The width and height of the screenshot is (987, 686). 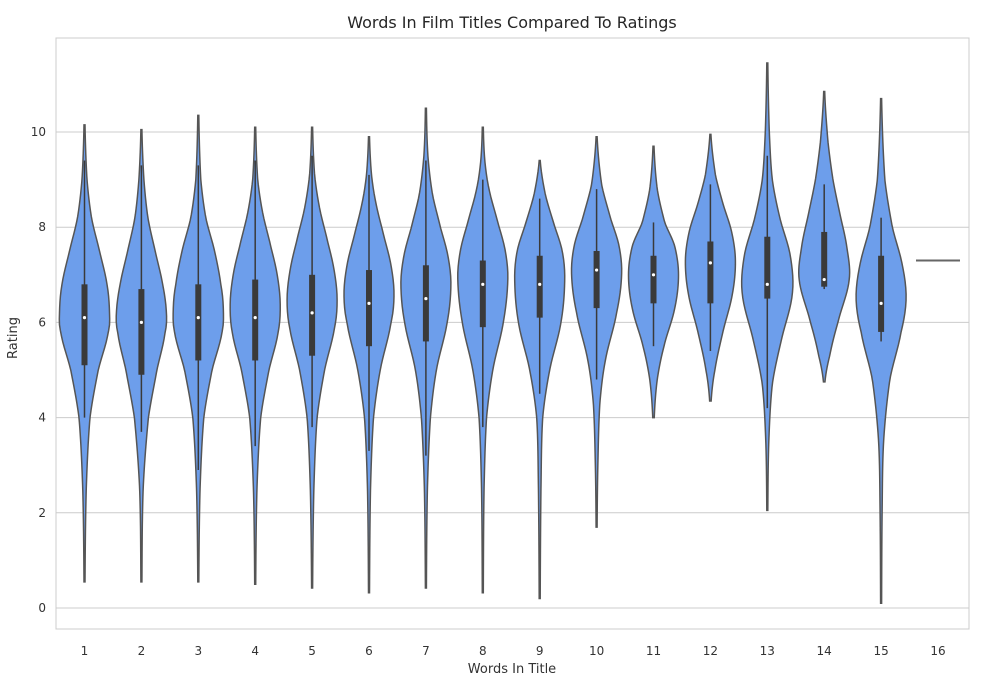 I want to click on x-tick-label: 16, so click(x=937, y=651).